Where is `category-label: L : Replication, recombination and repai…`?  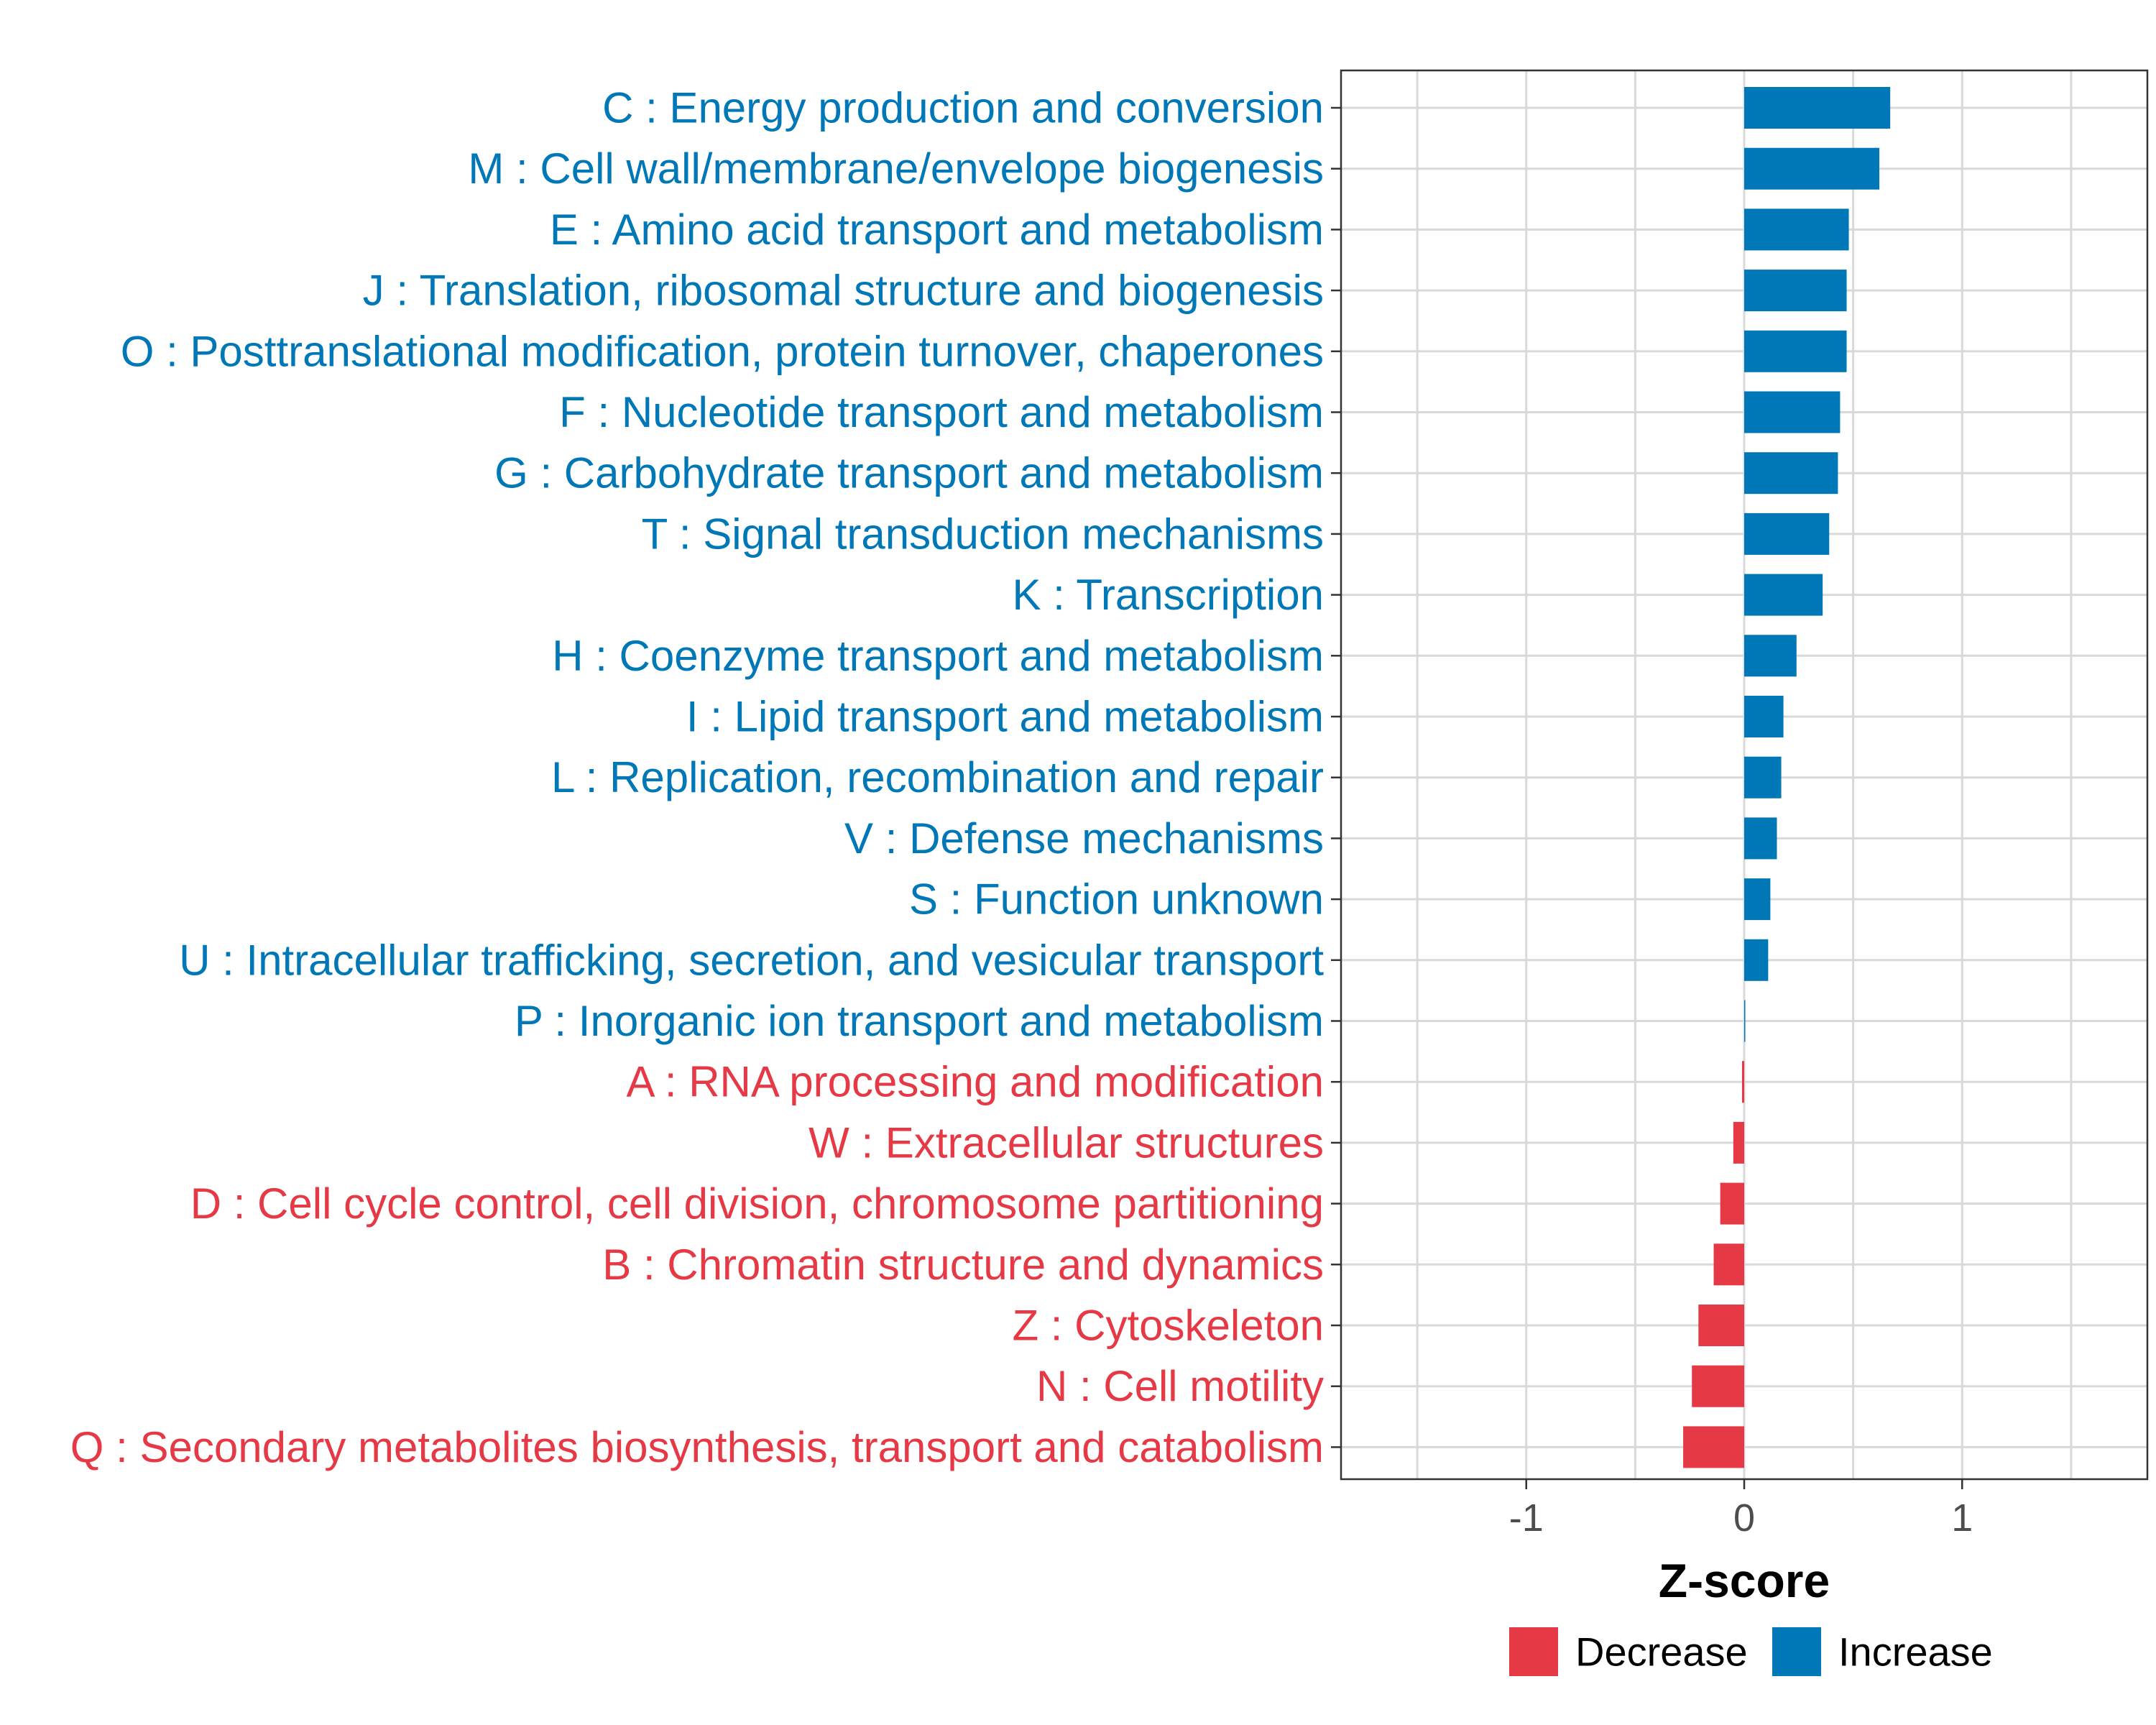
category-label: L : Replication, recombination and repai… is located at coordinates (937, 777).